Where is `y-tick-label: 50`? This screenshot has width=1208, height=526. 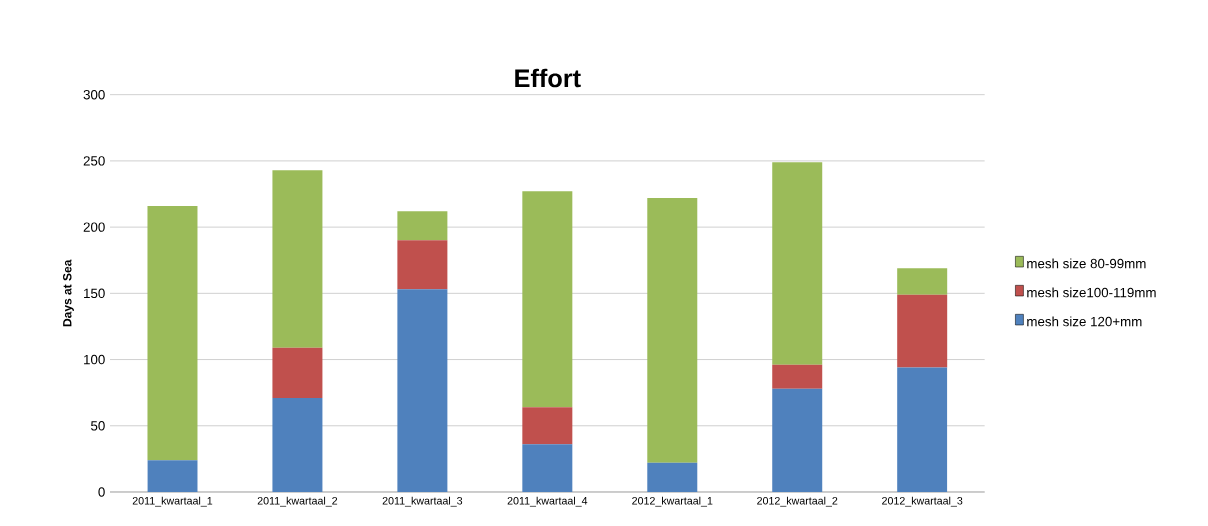 y-tick-label: 50 is located at coordinates (98, 426).